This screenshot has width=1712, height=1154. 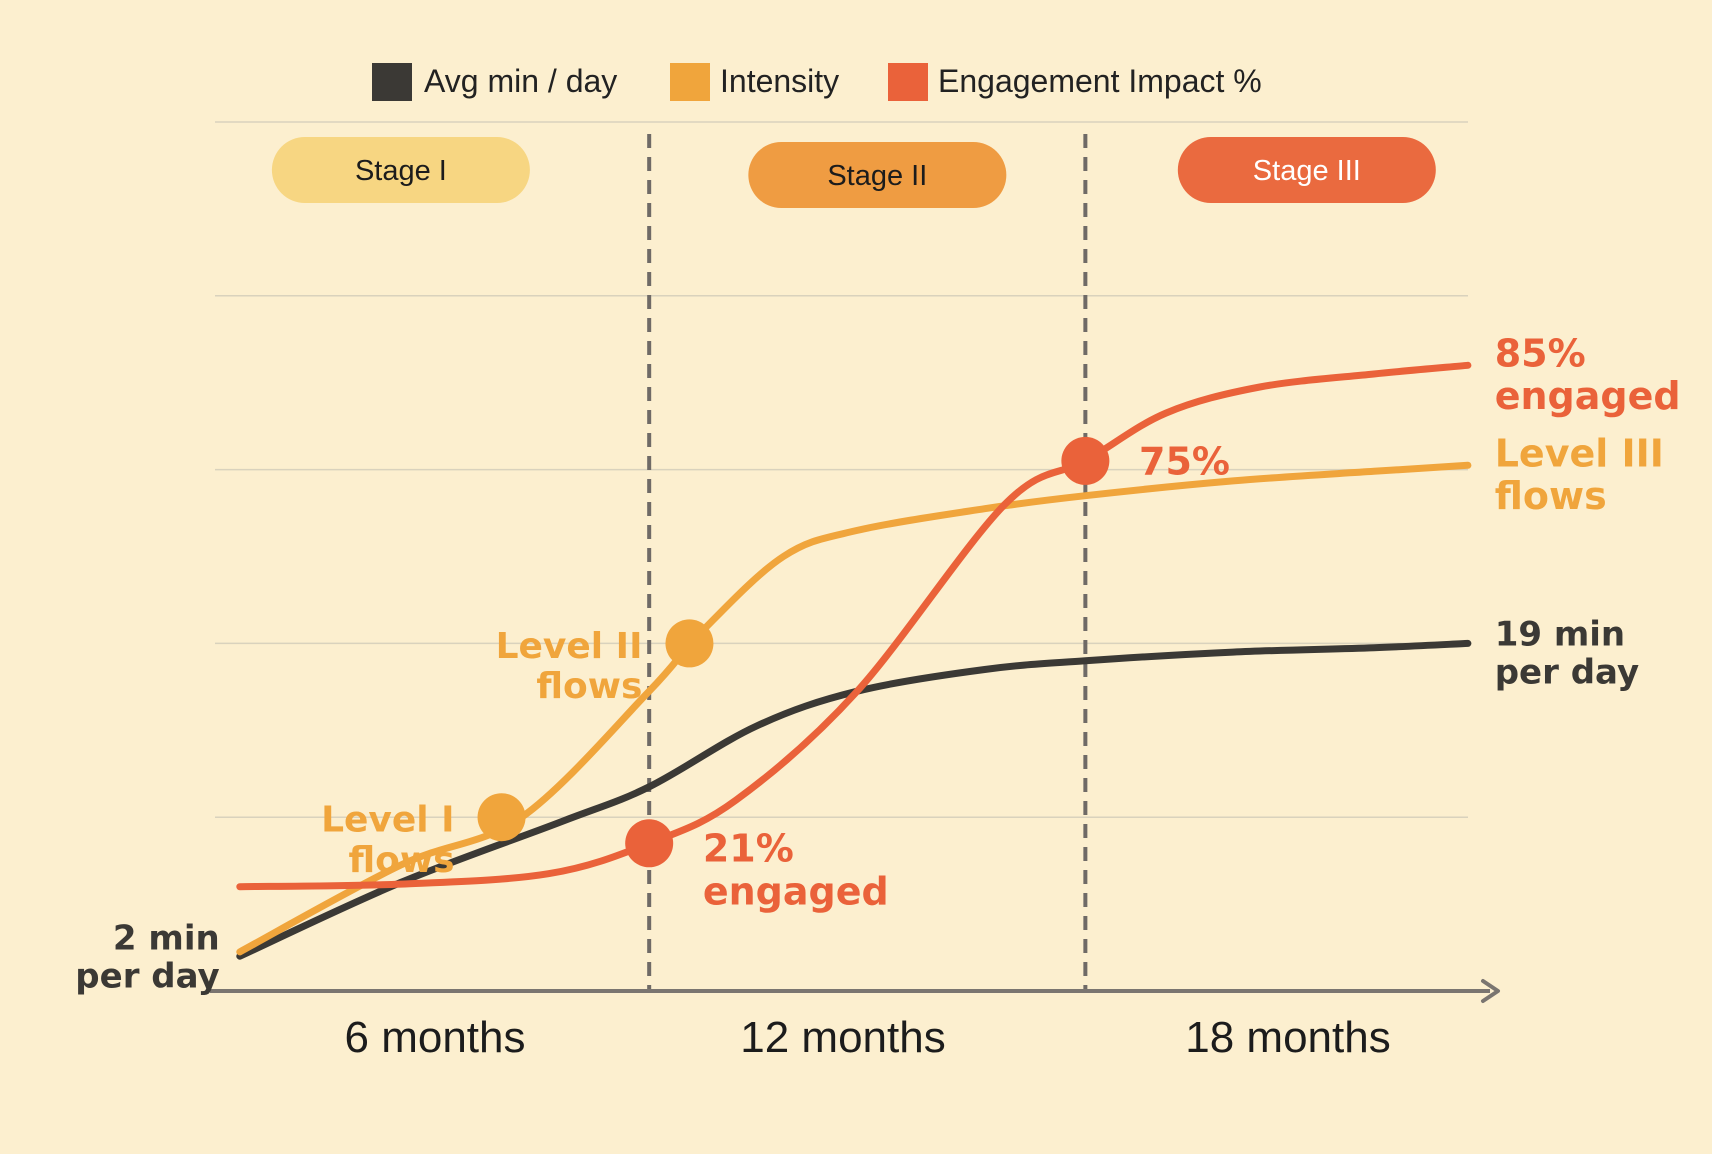 I want to click on annotation-engaged75: 75%, so click(x=1184, y=462).